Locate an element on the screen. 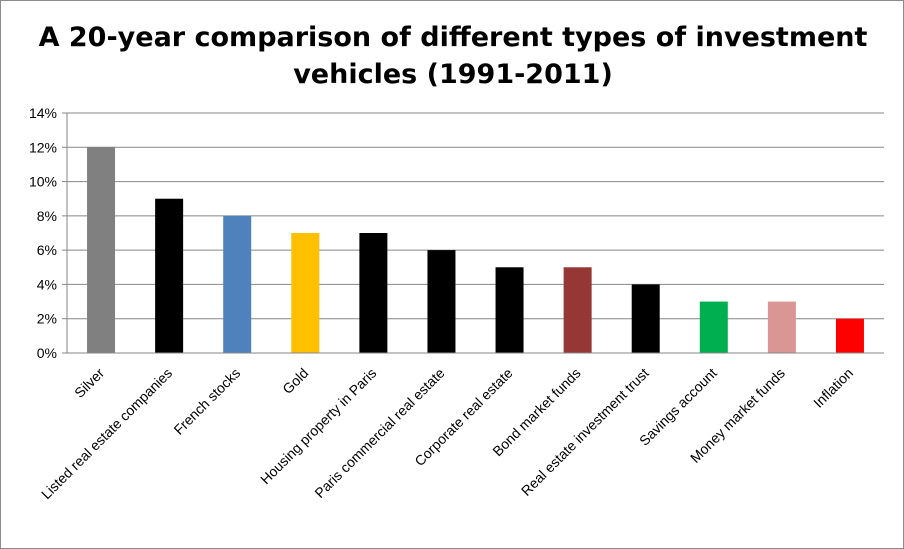 Image resolution: width=904 pixels, height=549 pixels. y-axis-tick-labels: 0% 2% 4% 6% 8% 10% 12% 14% is located at coordinates (48, 233).